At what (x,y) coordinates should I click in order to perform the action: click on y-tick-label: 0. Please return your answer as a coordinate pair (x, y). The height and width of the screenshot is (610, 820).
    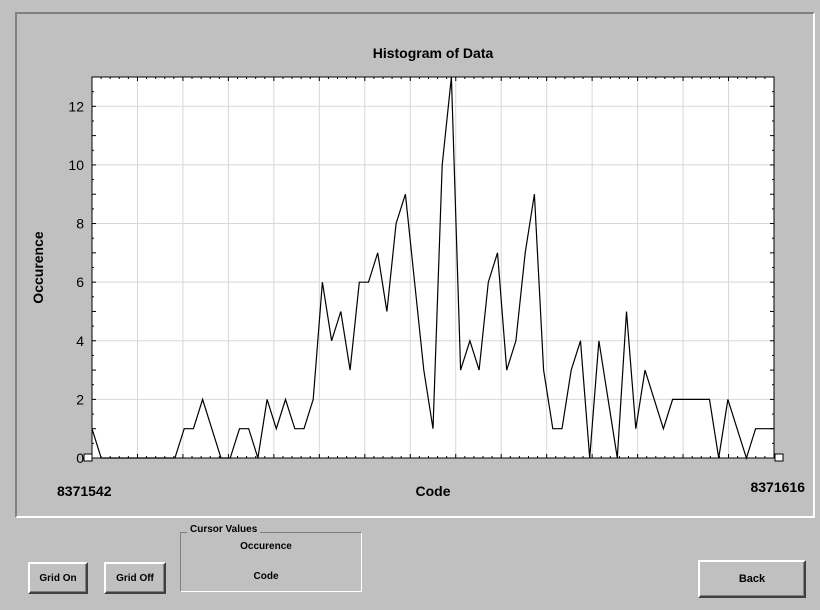
    Looking at the image, I should click on (80, 458).